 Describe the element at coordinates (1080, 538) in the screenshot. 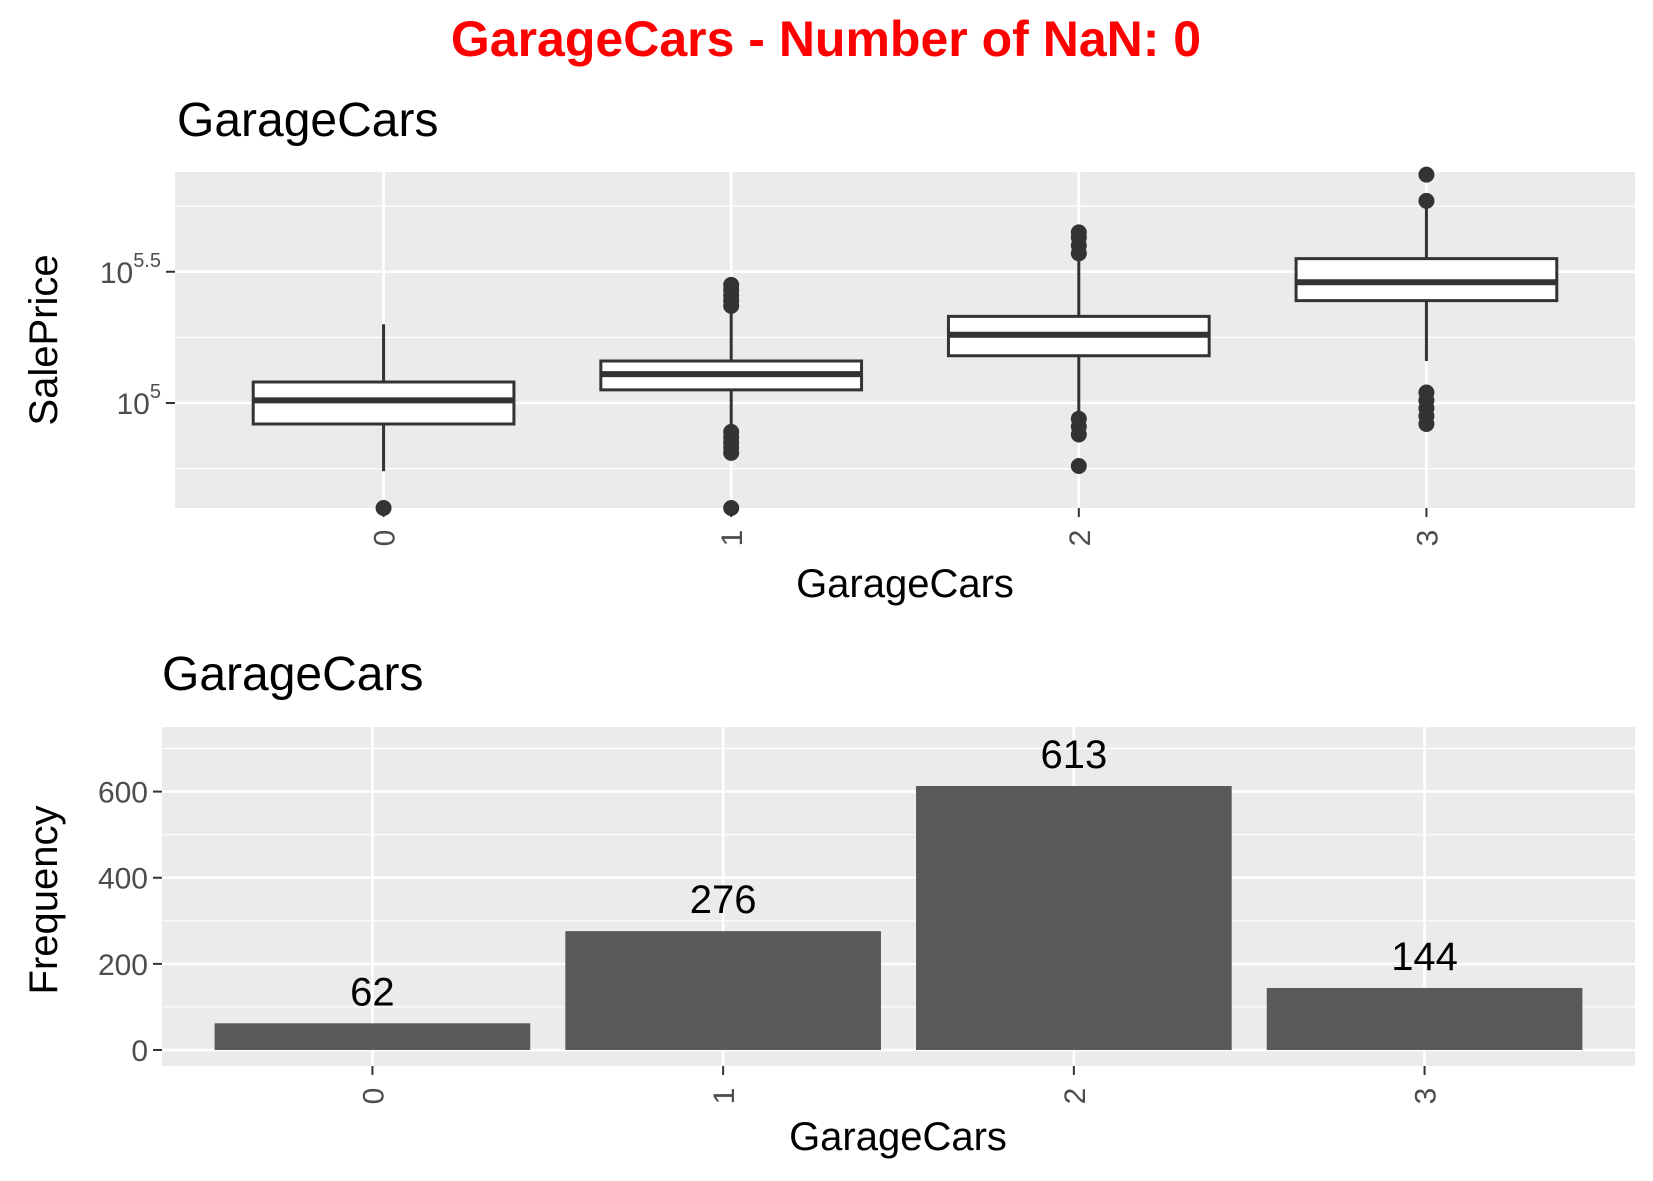

I see `boxplot-x-tick-label: 2` at that location.